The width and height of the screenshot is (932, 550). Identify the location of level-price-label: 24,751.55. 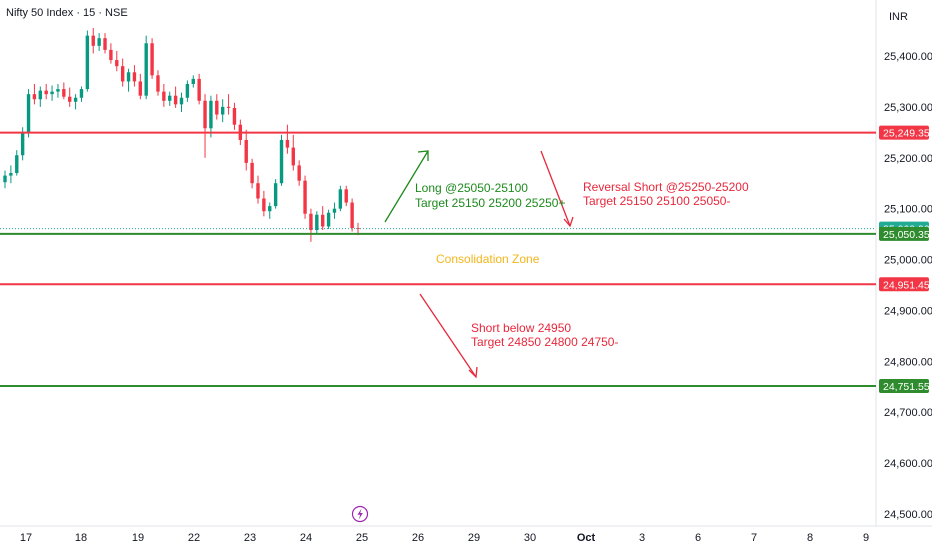
(906, 387).